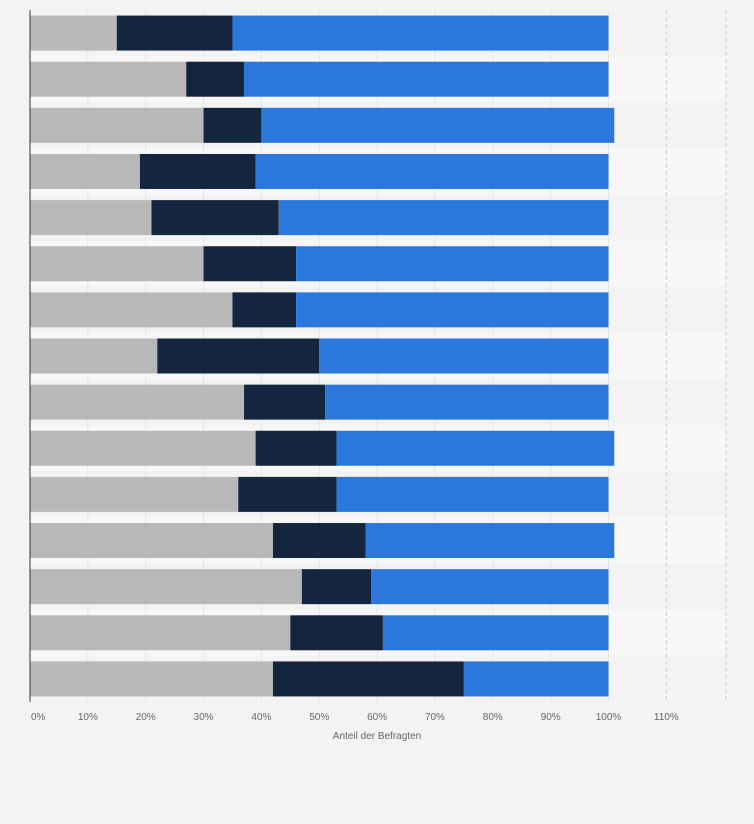 This screenshot has width=754, height=824. Describe the element at coordinates (377, 736) in the screenshot. I see `x-axis-title: Anteil der Befragten` at that location.